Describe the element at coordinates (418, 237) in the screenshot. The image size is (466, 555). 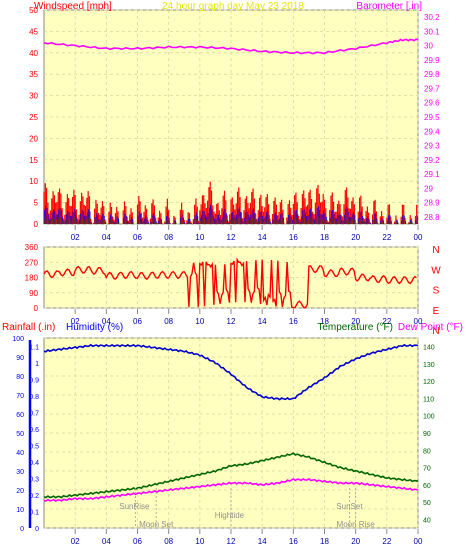
I see `wind-baro-x-tick-label: 00` at that location.